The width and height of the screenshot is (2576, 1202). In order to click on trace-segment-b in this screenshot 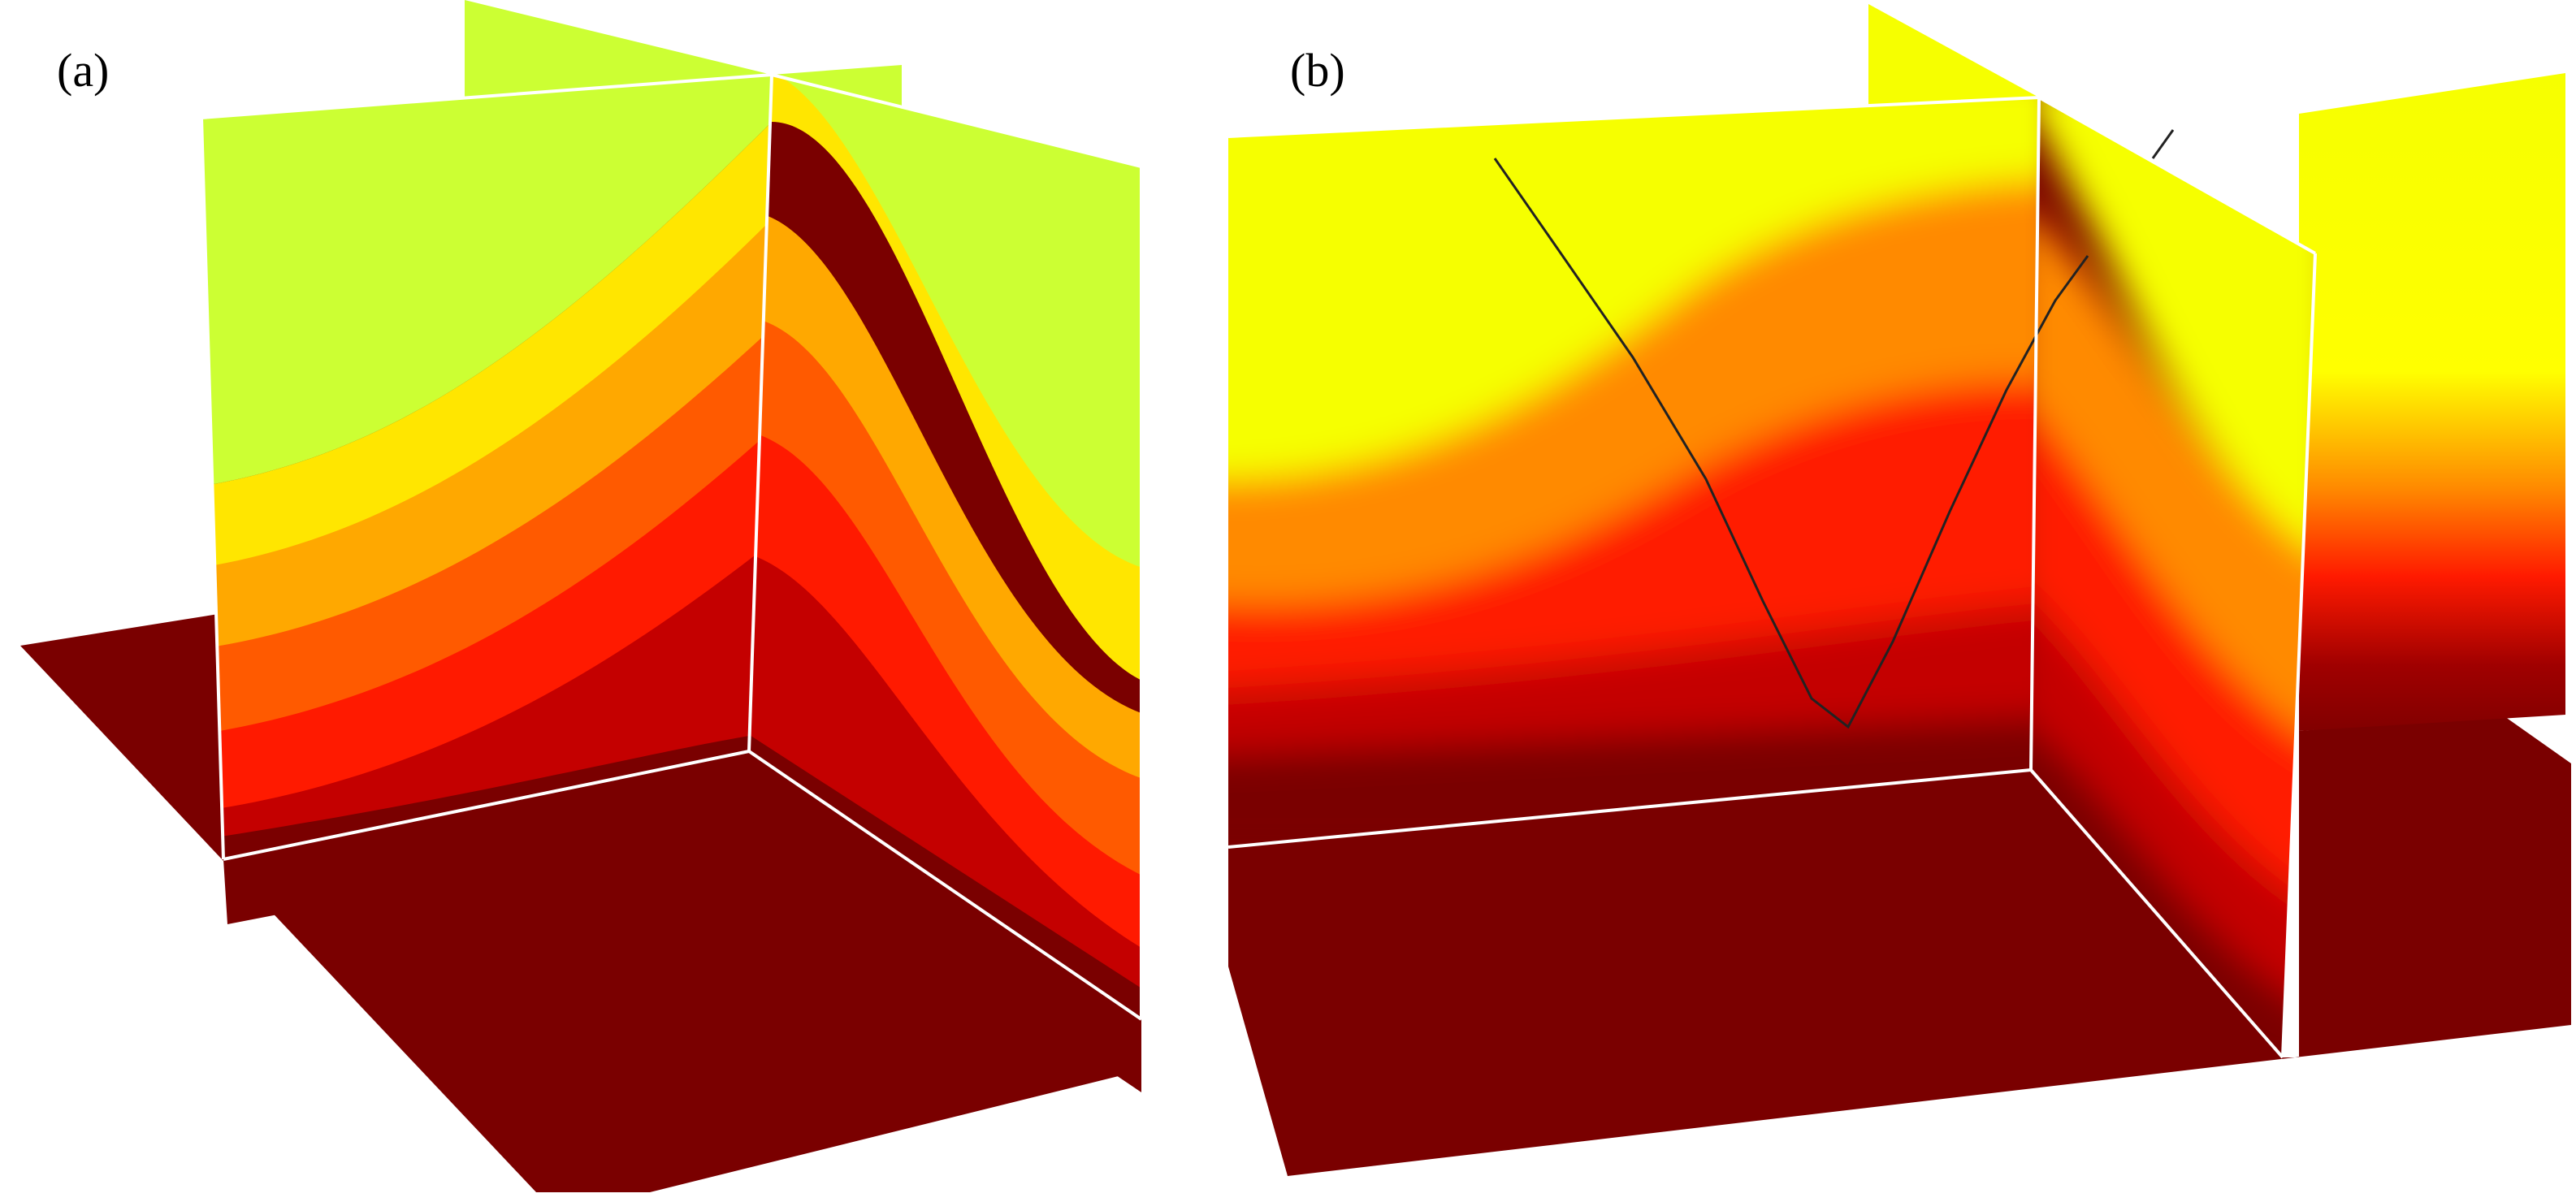, I will do `click(2163, 144)`.